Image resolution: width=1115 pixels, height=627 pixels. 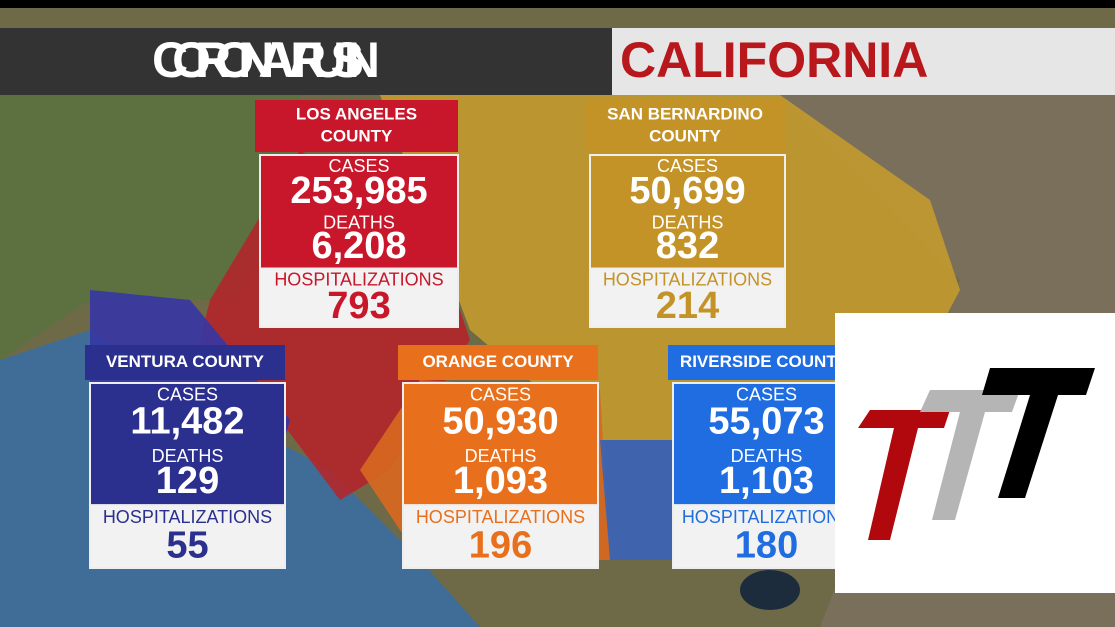 I want to click on top-bar, so click(x=557, y=4).